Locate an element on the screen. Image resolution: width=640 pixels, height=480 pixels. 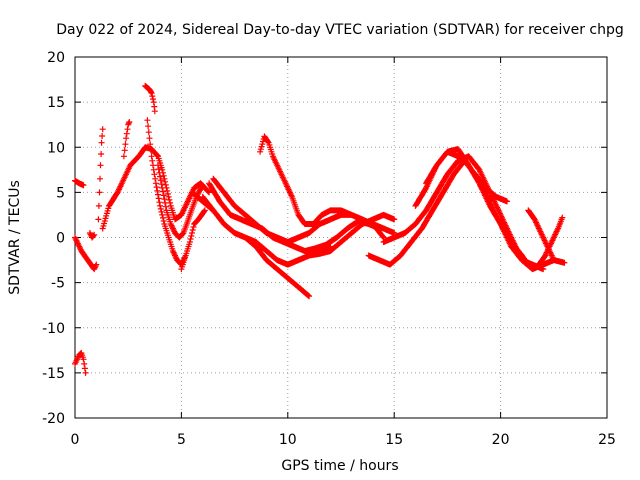
x-tick-label: 5 is located at coordinates (181, 440).